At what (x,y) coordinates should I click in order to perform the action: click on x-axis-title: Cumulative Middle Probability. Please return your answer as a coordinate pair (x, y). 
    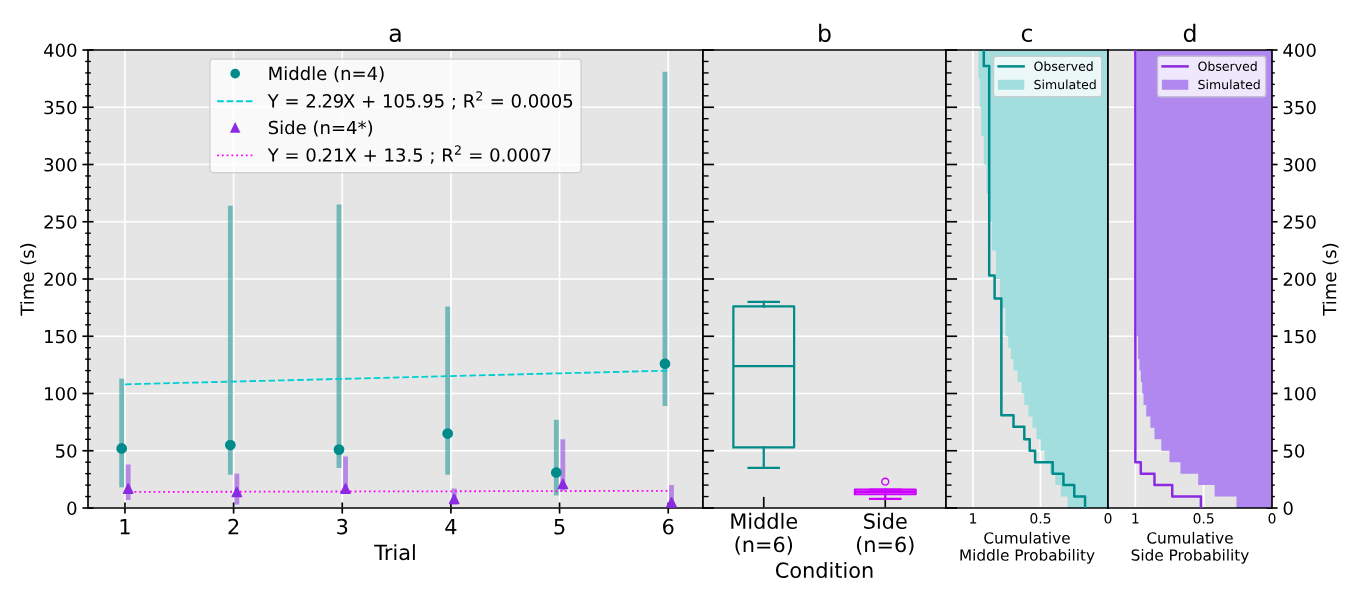
    Looking at the image, I should click on (1027, 547).